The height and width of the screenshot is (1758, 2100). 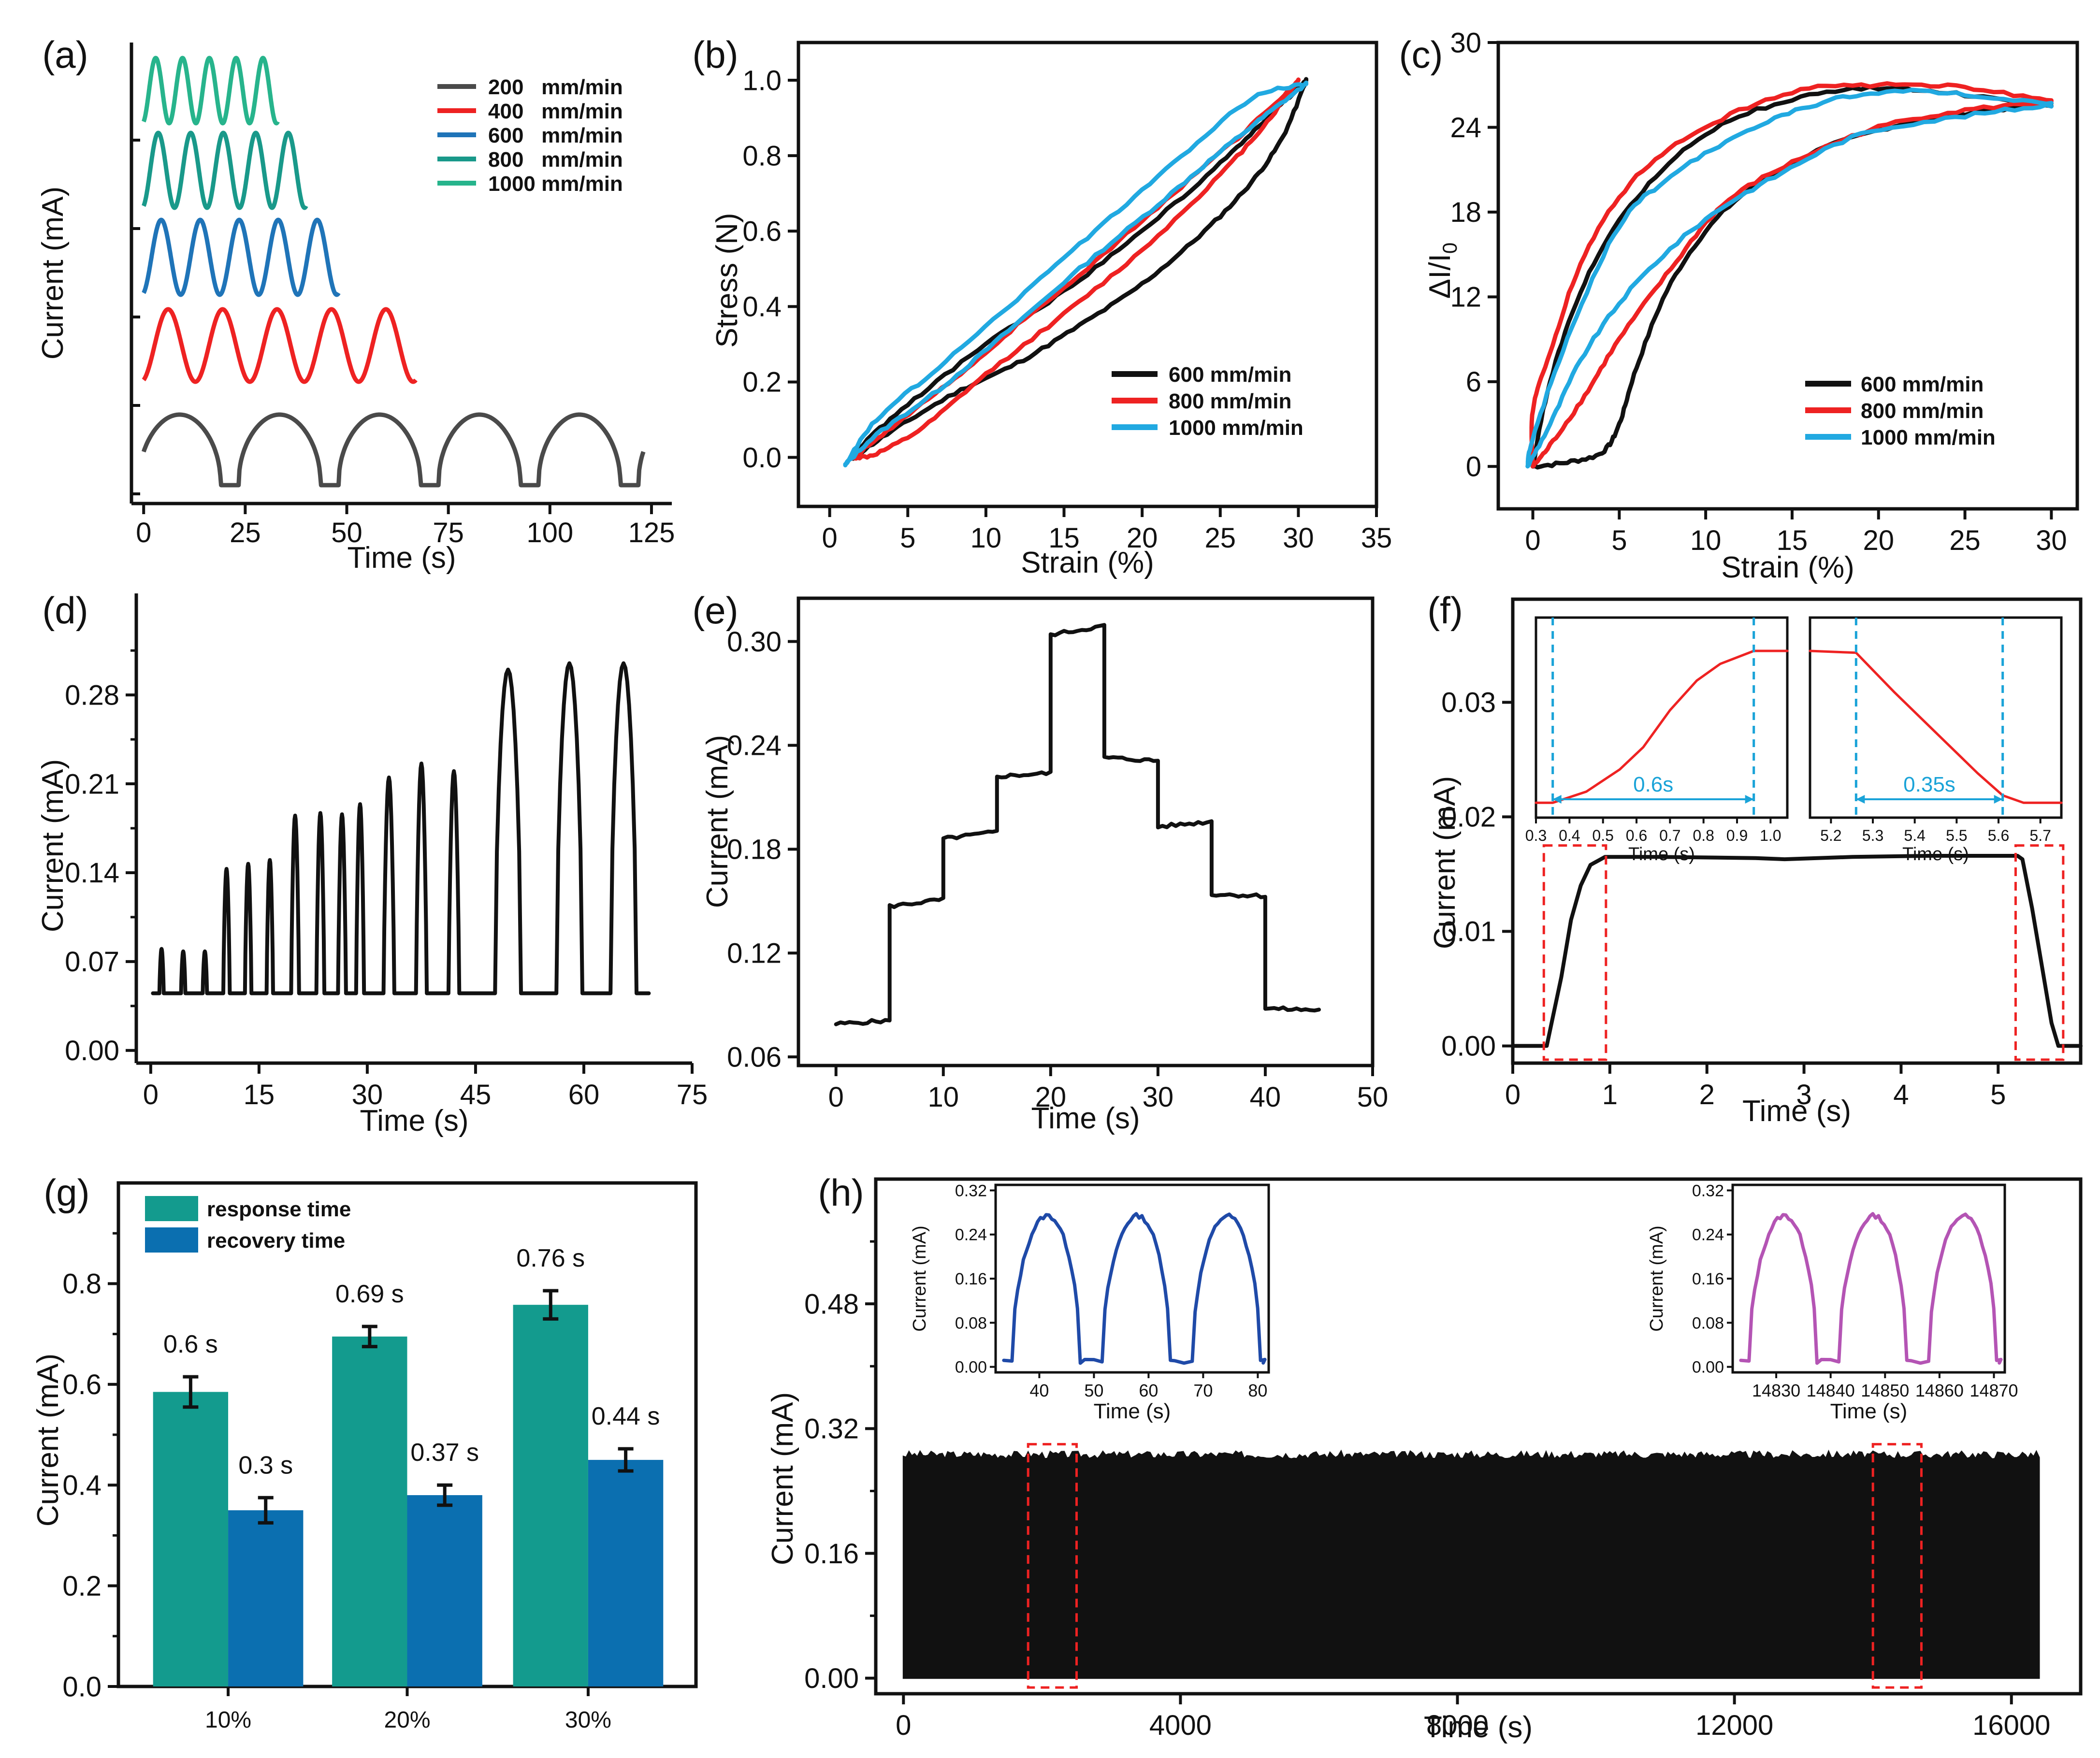 I want to click on x-tick-label: 35, so click(x=1377, y=538).